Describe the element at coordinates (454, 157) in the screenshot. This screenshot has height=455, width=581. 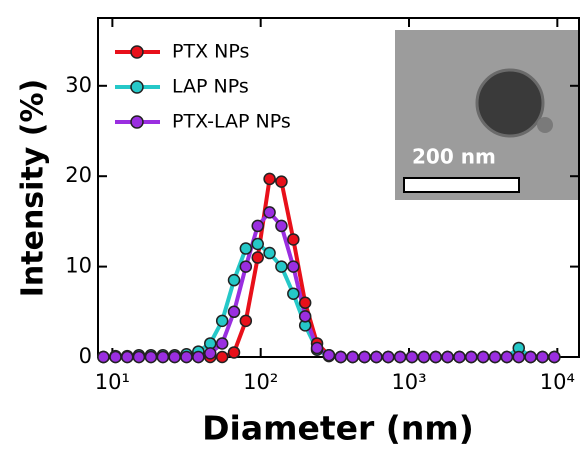
I see `scale-label: 200 nm` at that location.